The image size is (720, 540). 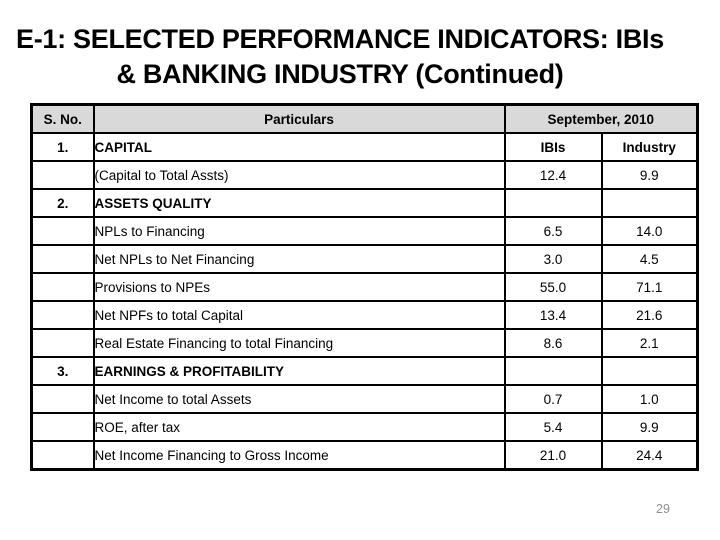 I want to click on cell-ibis-value: 21.0, so click(x=553, y=455).